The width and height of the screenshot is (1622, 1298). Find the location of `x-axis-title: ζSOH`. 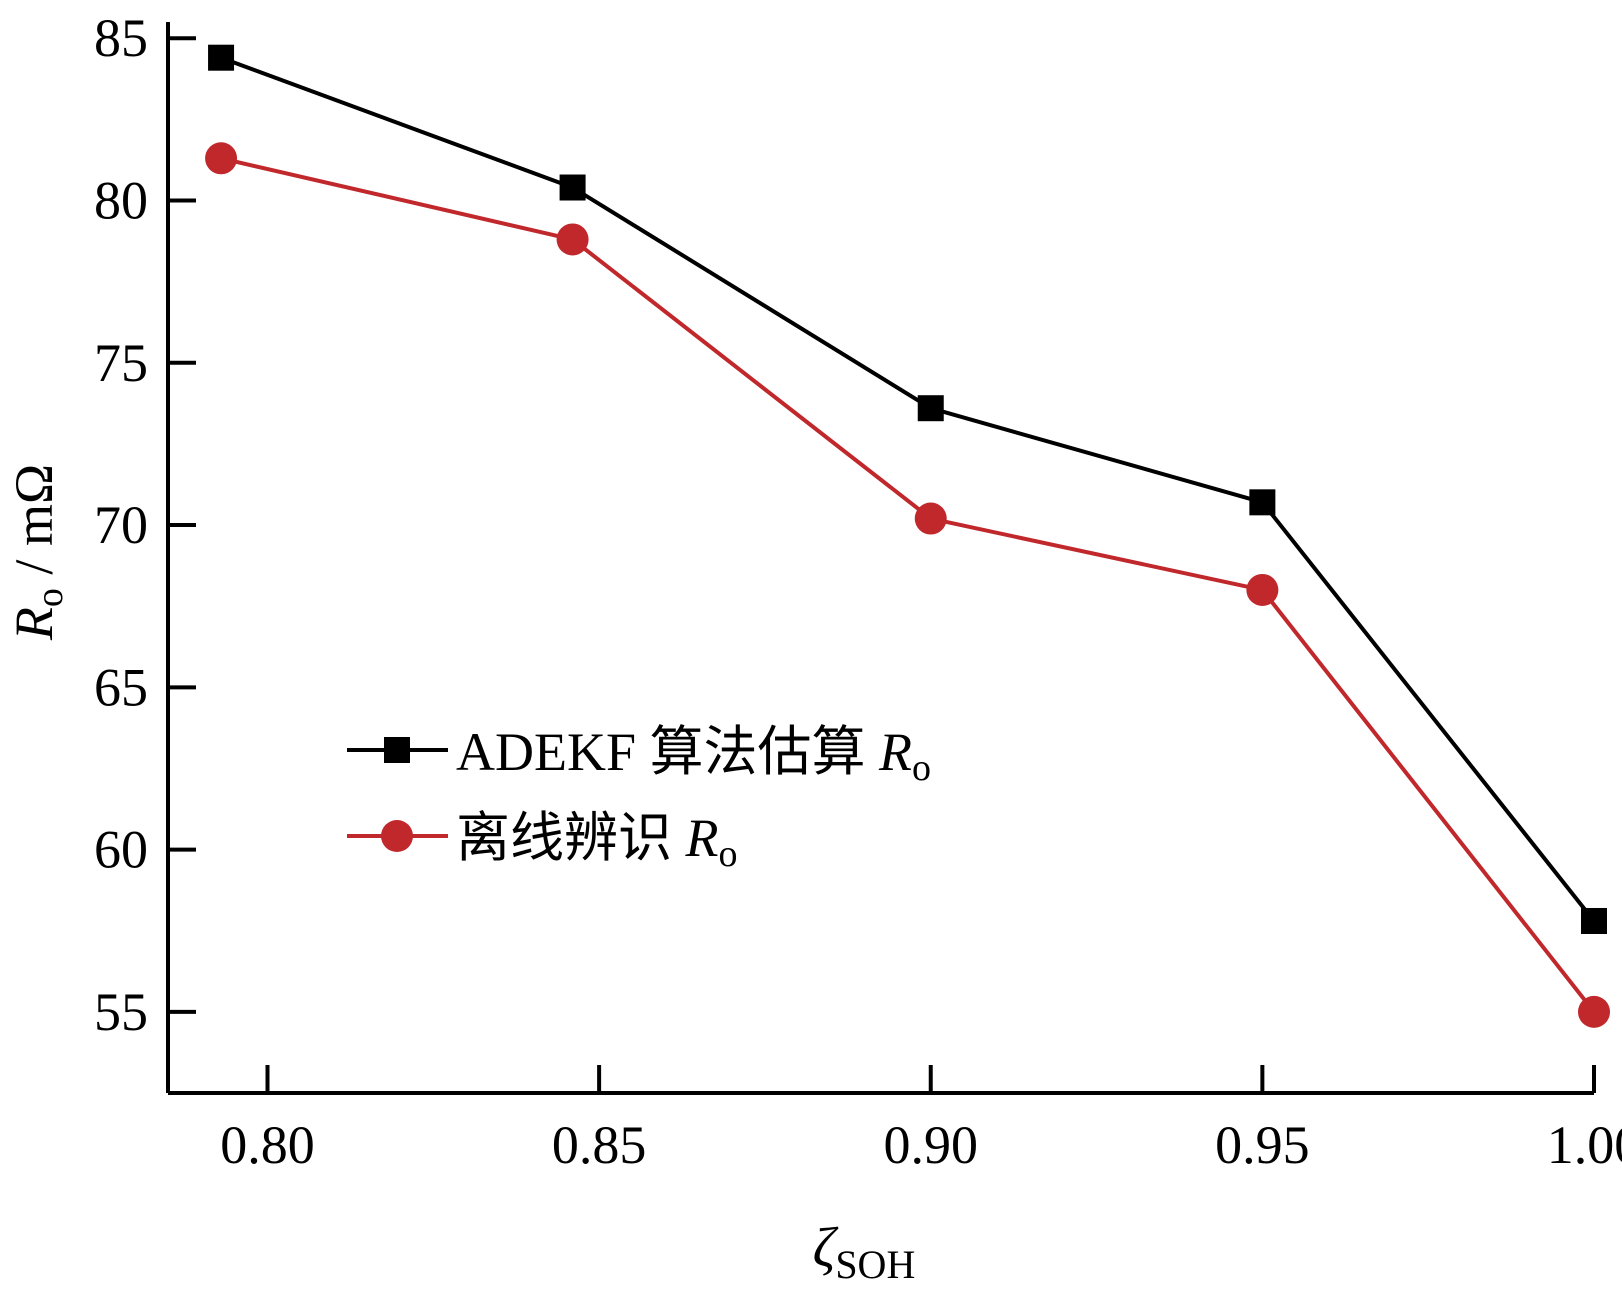

x-axis-title: ζSOH is located at coordinates (864, 1252).